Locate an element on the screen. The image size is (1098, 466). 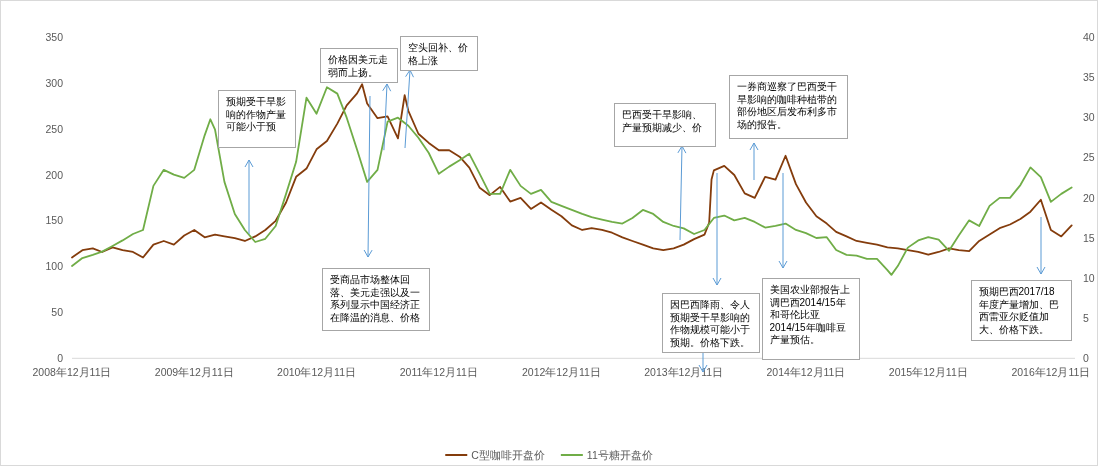
x-tick: 2014年12月11日 is located at coordinates (806, 372).